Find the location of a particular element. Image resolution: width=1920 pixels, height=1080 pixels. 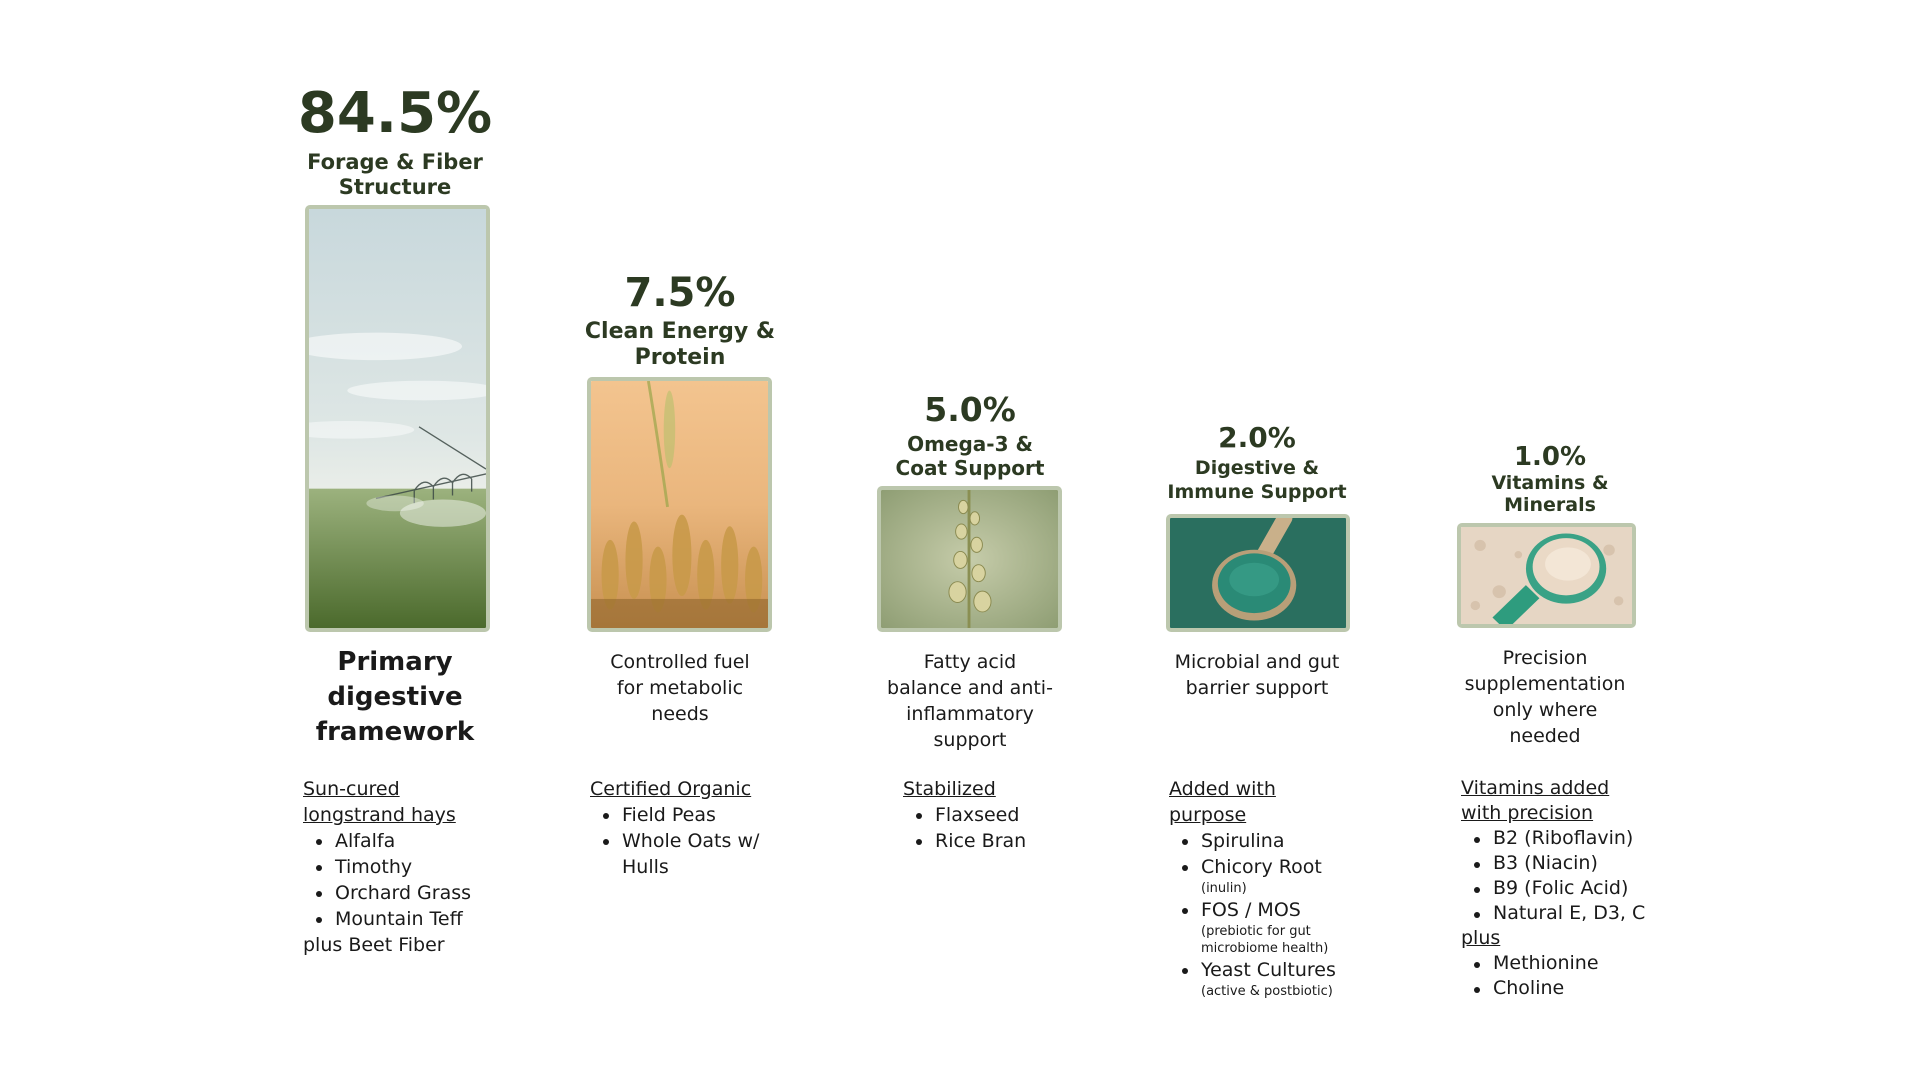

bar-label-group-2: 7.5% Clean Energy & Protein is located at coordinates (680, 322).